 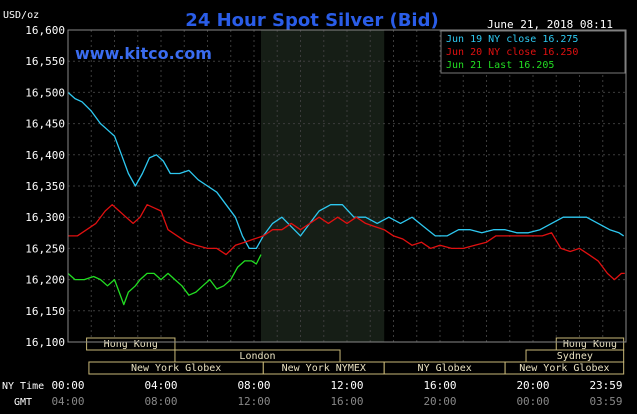 I want to click on legend-item-jun19: Jun 19 NY close 16.275, so click(x=512, y=39).